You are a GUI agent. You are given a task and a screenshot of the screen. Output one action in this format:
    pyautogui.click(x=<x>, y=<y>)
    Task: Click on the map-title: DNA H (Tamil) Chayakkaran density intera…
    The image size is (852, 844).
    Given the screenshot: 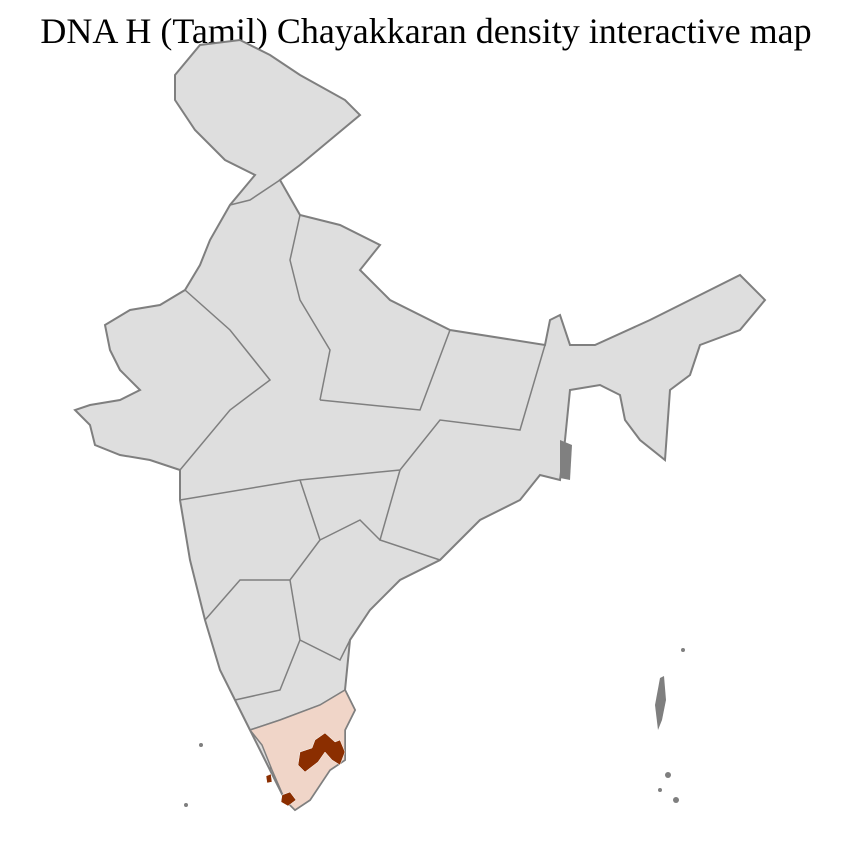 What is the action you would take?
    pyautogui.click(x=426, y=31)
    